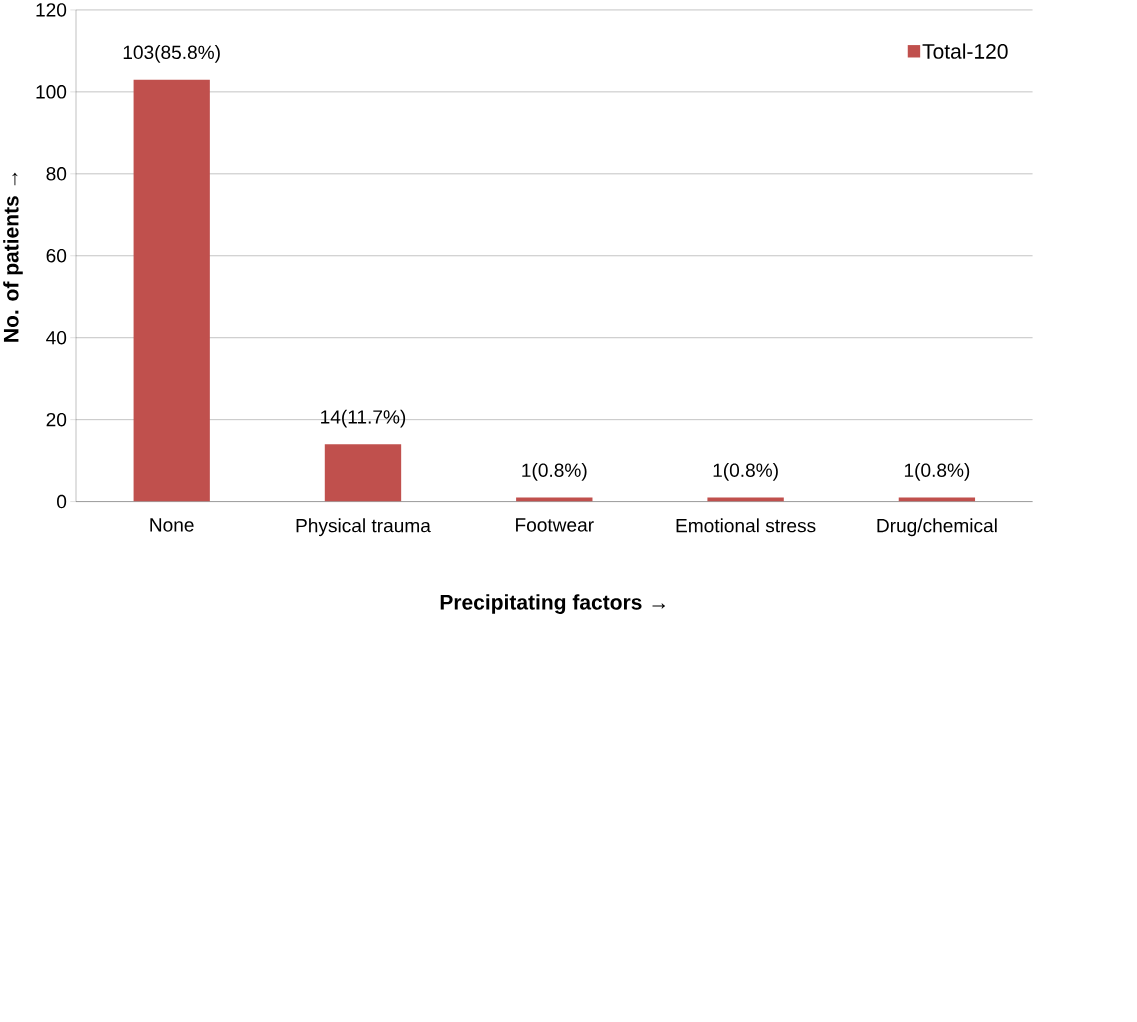 This screenshot has height=1022, width=1137. What do you see at coordinates (51, 92) in the screenshot?
I see `y-tick-label: 100` at bounding box center [51, 92].